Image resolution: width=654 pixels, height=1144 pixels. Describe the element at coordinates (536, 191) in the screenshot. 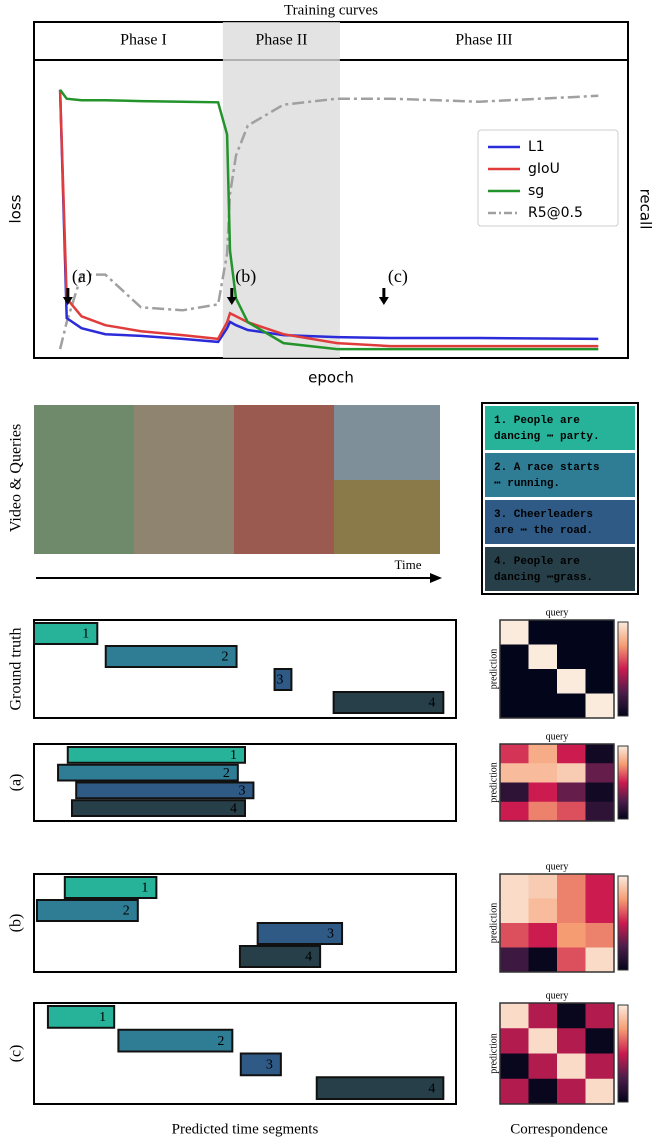

I see `legend-label: sg` at that location.